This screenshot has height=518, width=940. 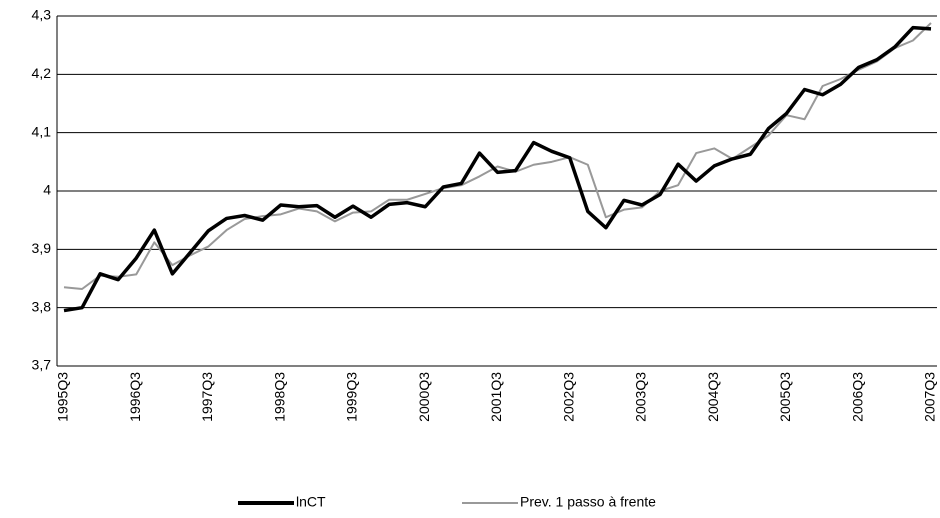 I want to click on x-tick-label: 2002Q3, so click(x=568, y=397).